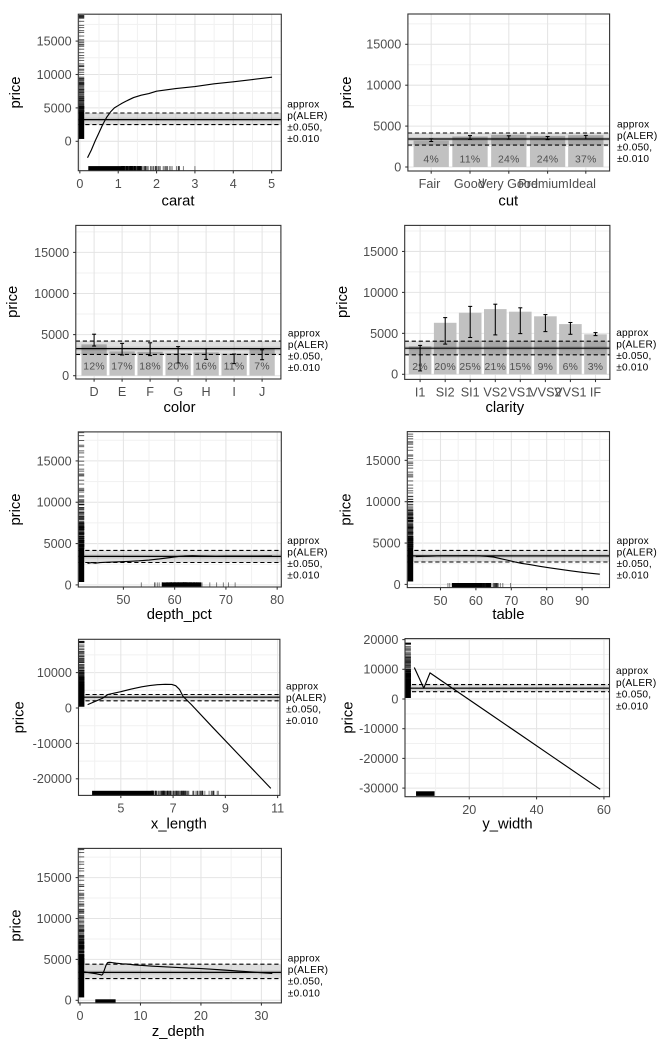  Describe the element at coordinates (596, 367) in the screenshot. I see `svg-text: 3%` at that location.